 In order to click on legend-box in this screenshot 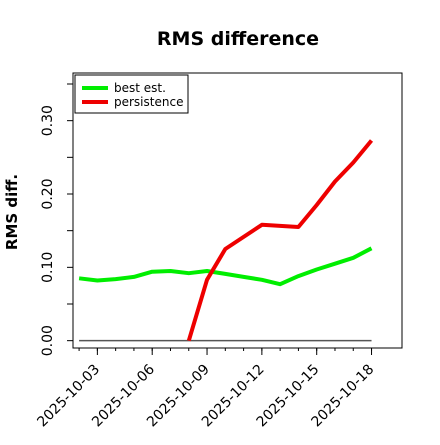, I will do `click(131, 94)`.